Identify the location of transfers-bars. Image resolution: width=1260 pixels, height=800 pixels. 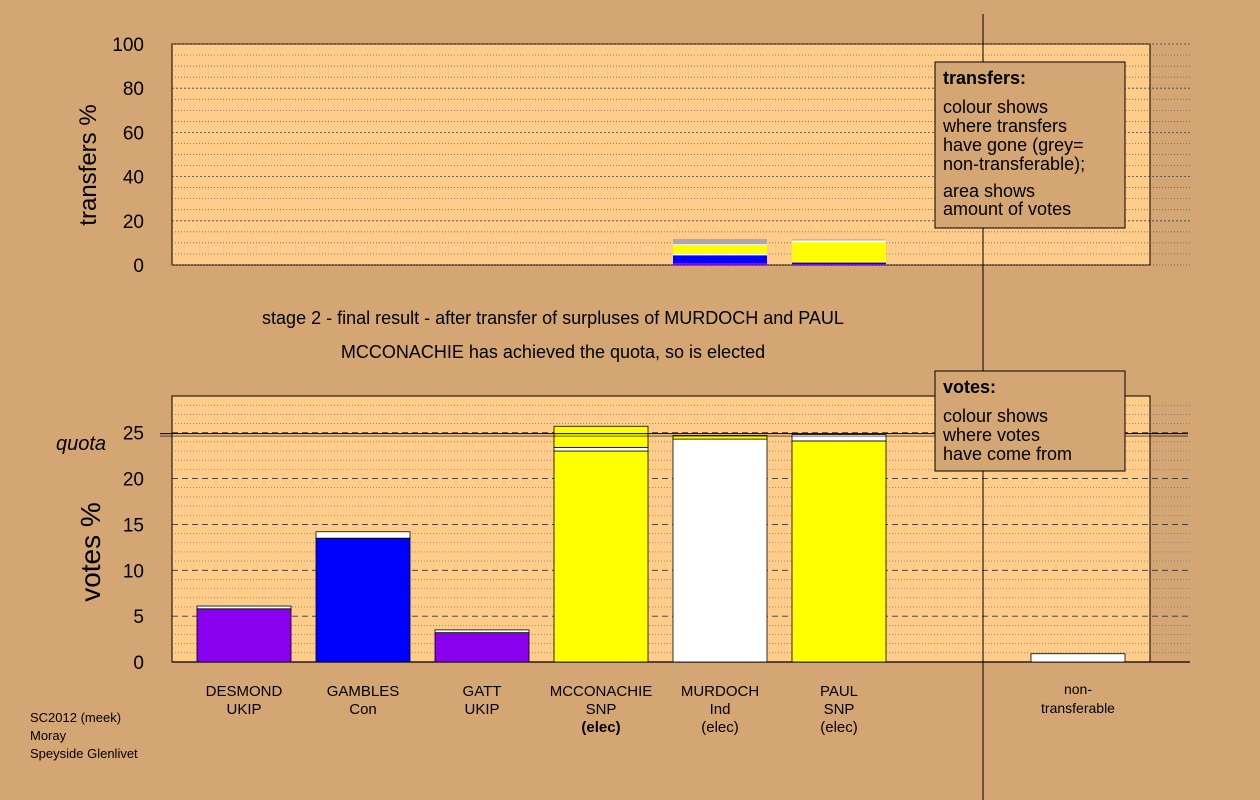
(779, 251).